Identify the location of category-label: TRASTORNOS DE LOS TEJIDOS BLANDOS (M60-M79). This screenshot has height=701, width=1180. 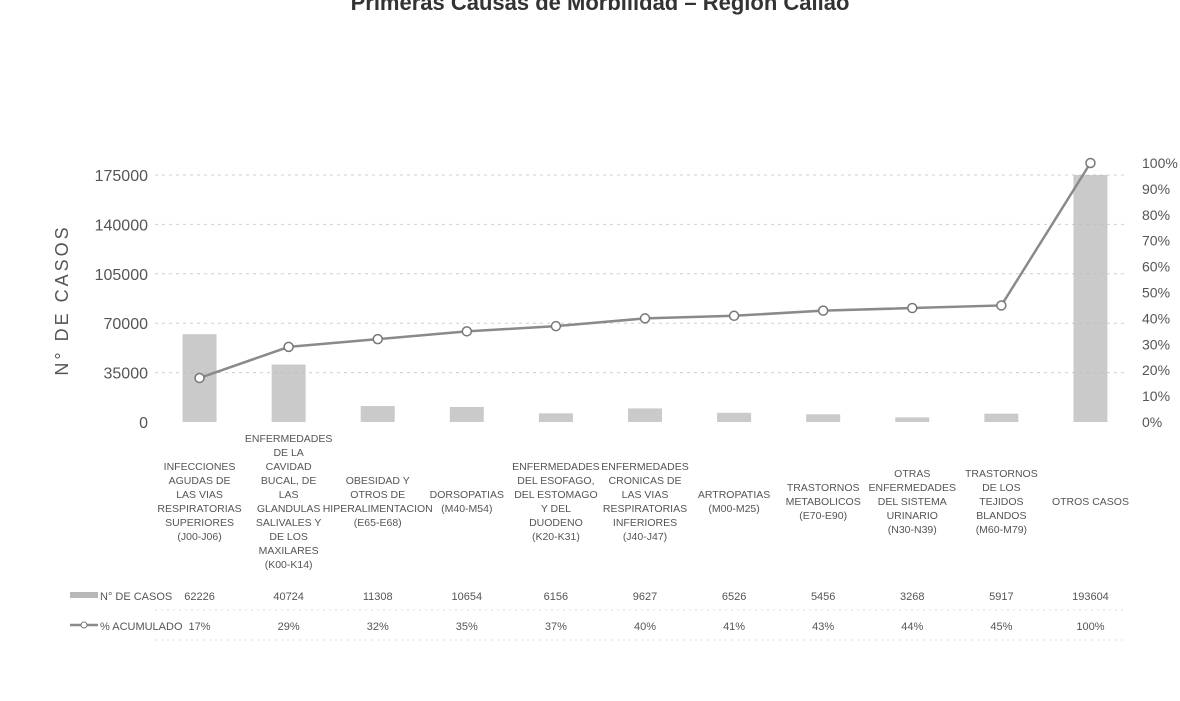
(1001, 502).